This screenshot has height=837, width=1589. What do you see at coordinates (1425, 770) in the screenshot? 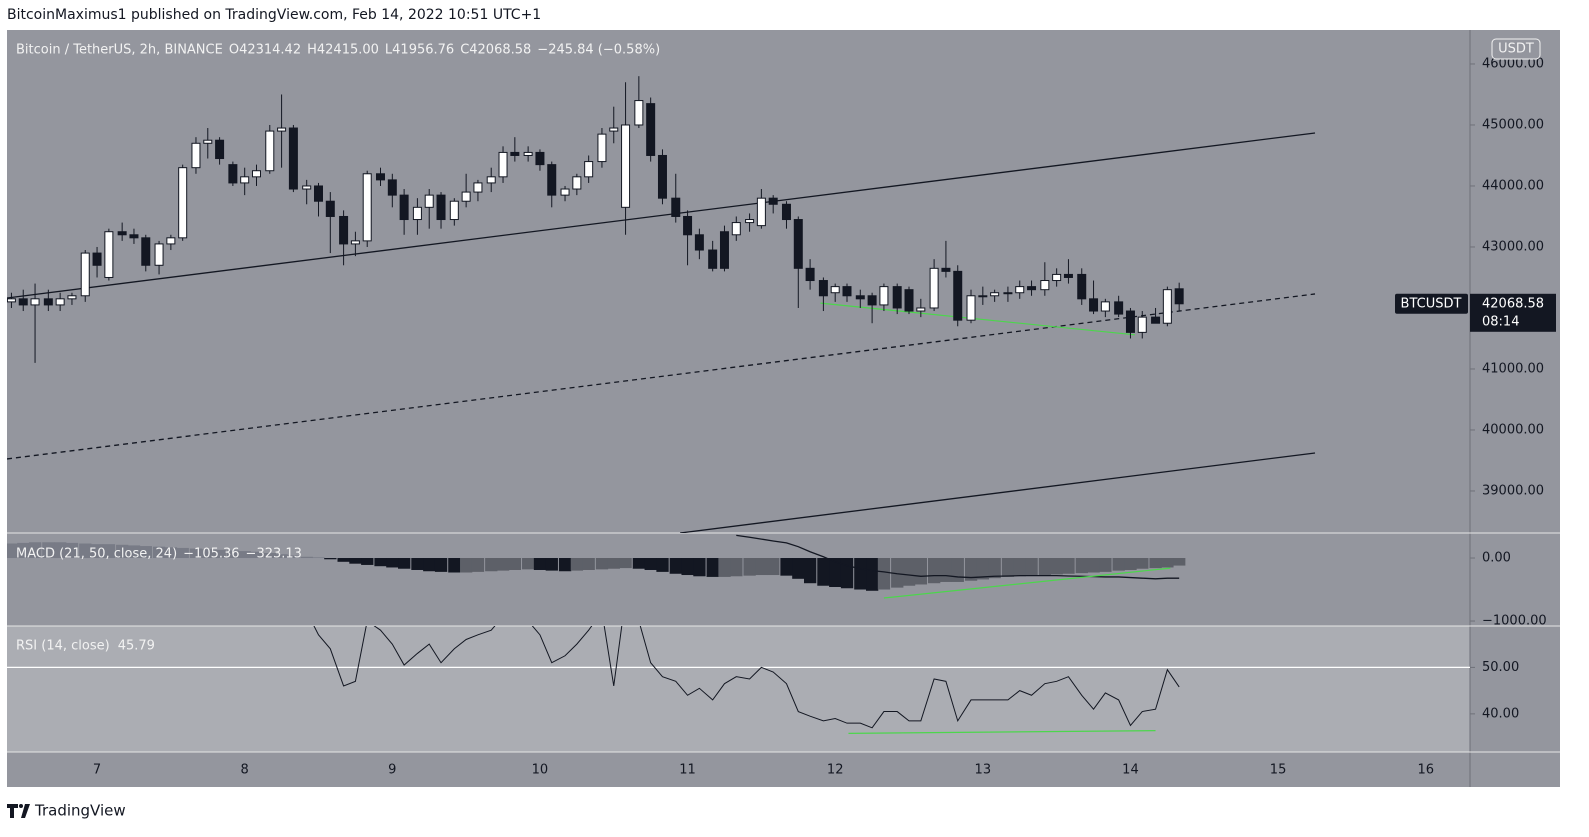
I see `x-tick-label: 16` at bounding box center [1425, 770].